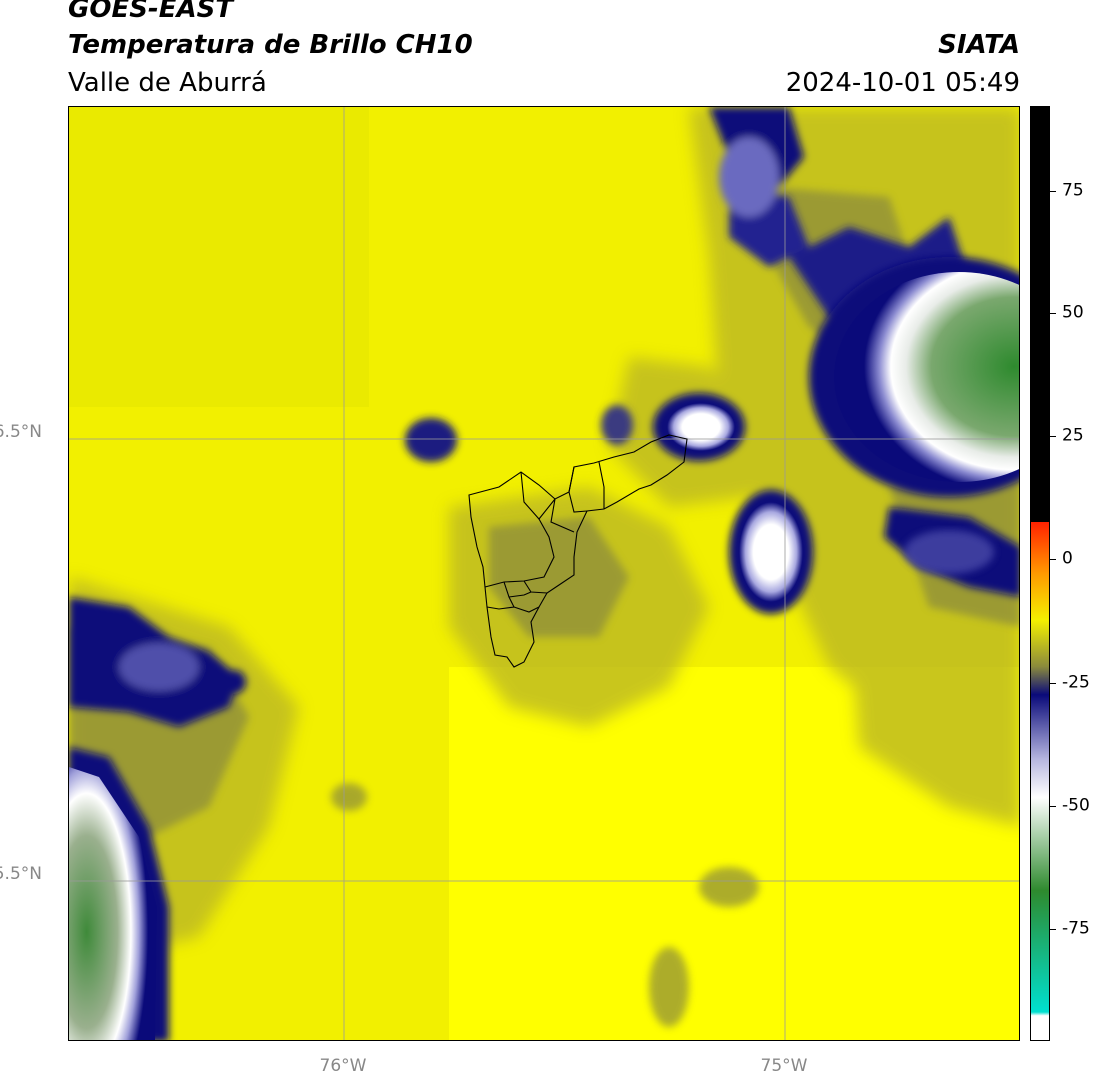 Image resolution: width=1094 pixels, height=1078 pixels. I want to click on lon-tick-label: 75°W, so click(784, 1066).